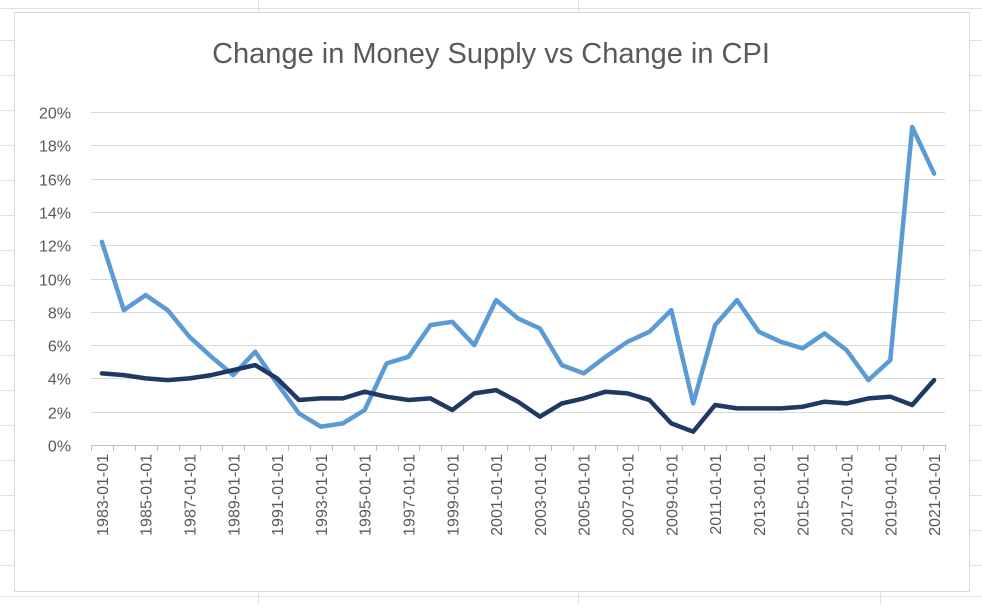 This screenshot has width=982, height=609. I want to click on y-tick-label: 8%, so click(59, 314).